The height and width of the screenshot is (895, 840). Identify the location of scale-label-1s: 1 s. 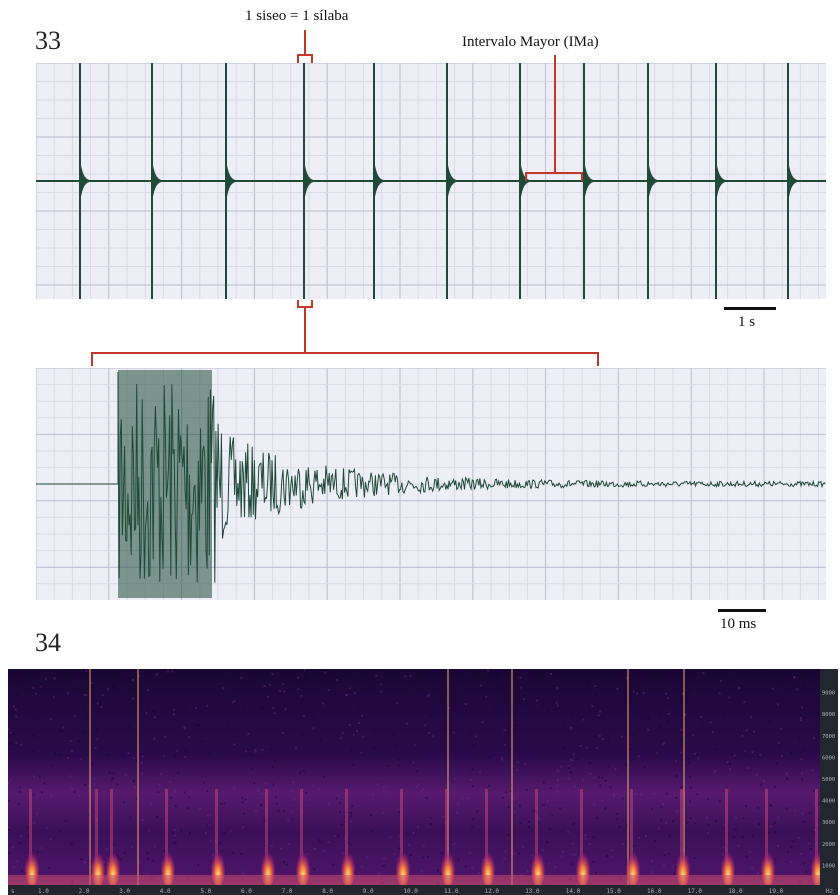
(747, 322).